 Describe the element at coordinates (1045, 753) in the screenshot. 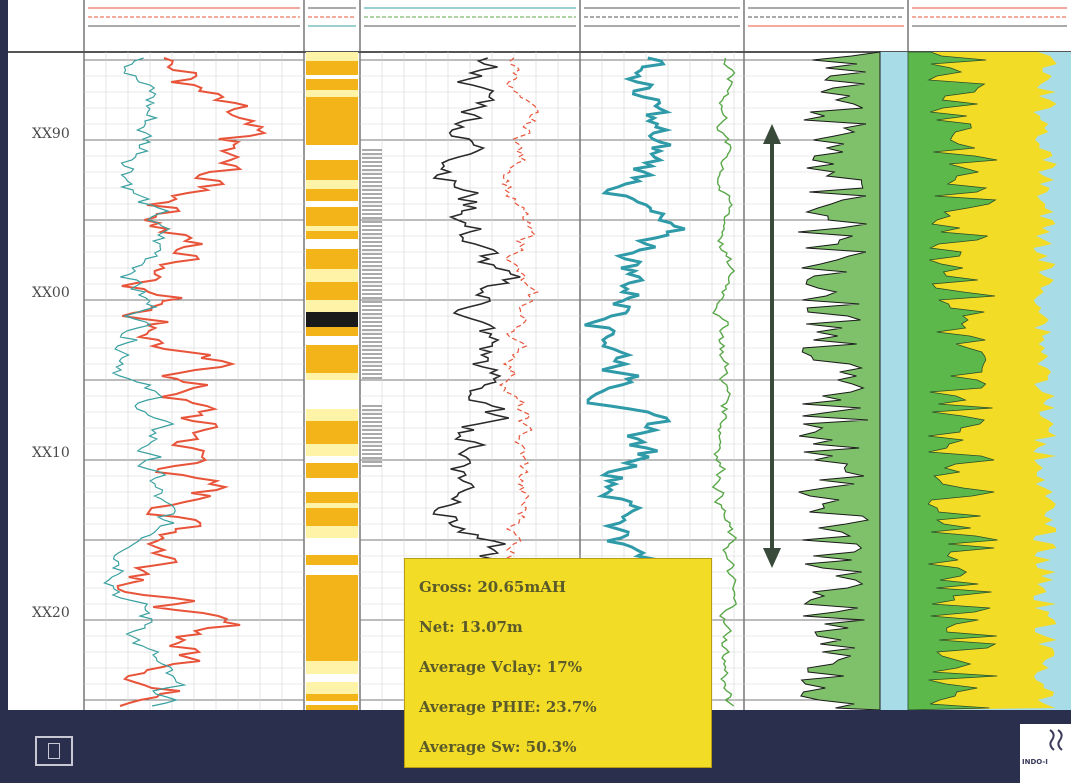

I see `company-logo: INDO-I` at that location.